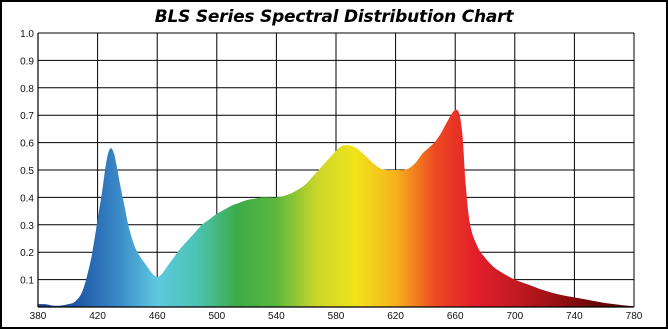 The image size is (668, 329). I want to click on y-tick-label-0.4: 0.4, so click(27, 198).